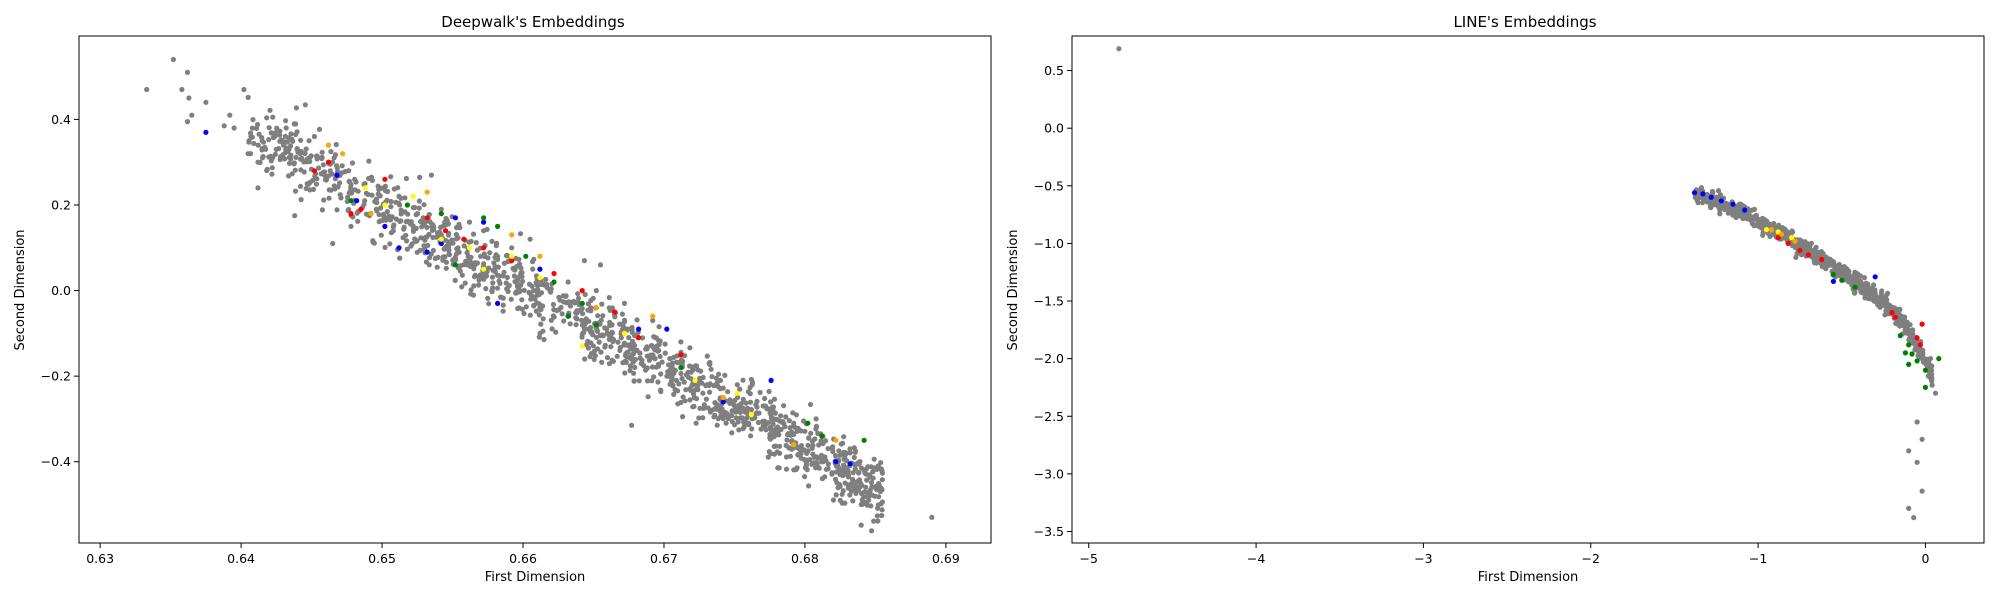 The image size is (2000, 600). I want to click on deepwalk-x-tick-label: 0.67, so click(664, 558).